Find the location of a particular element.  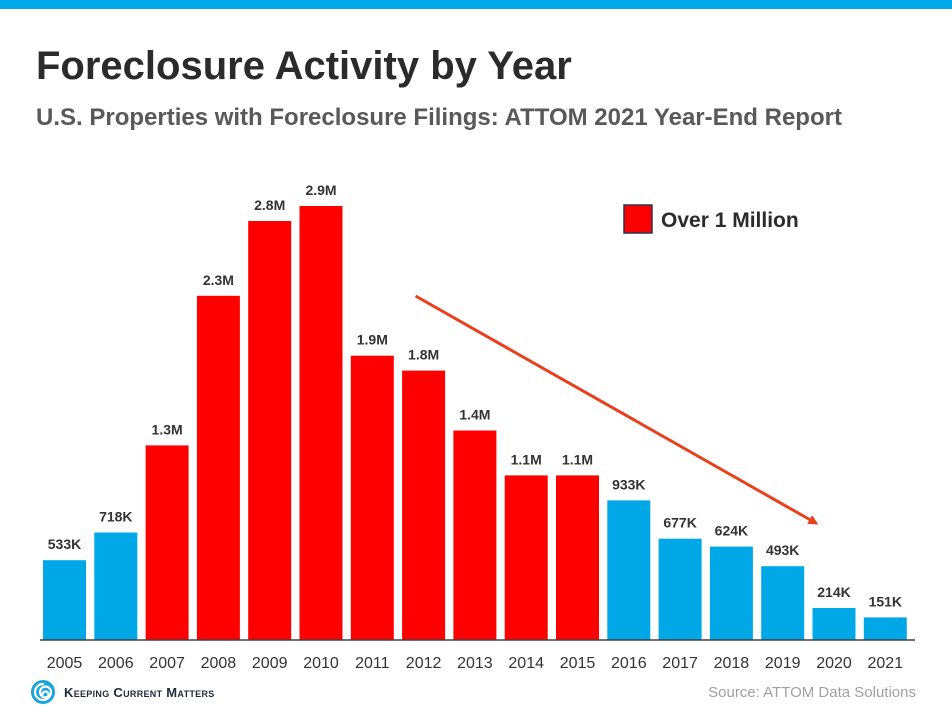

x-tick-2021: 2021 is located at coordinates (886, 663).